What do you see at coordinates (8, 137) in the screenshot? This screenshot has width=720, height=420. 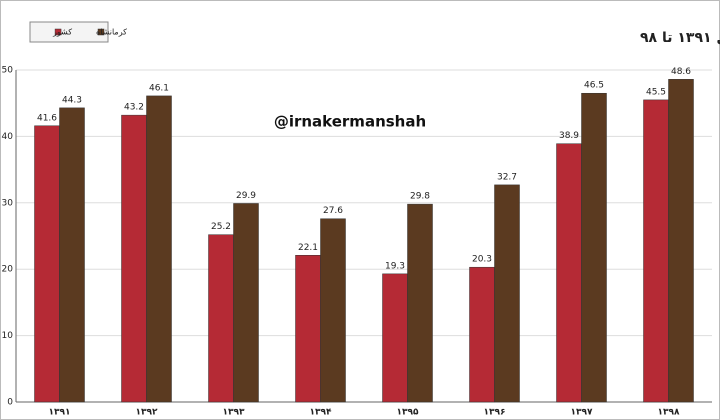 I see `y-tick-label: 40` at bounding box center [8, 137].